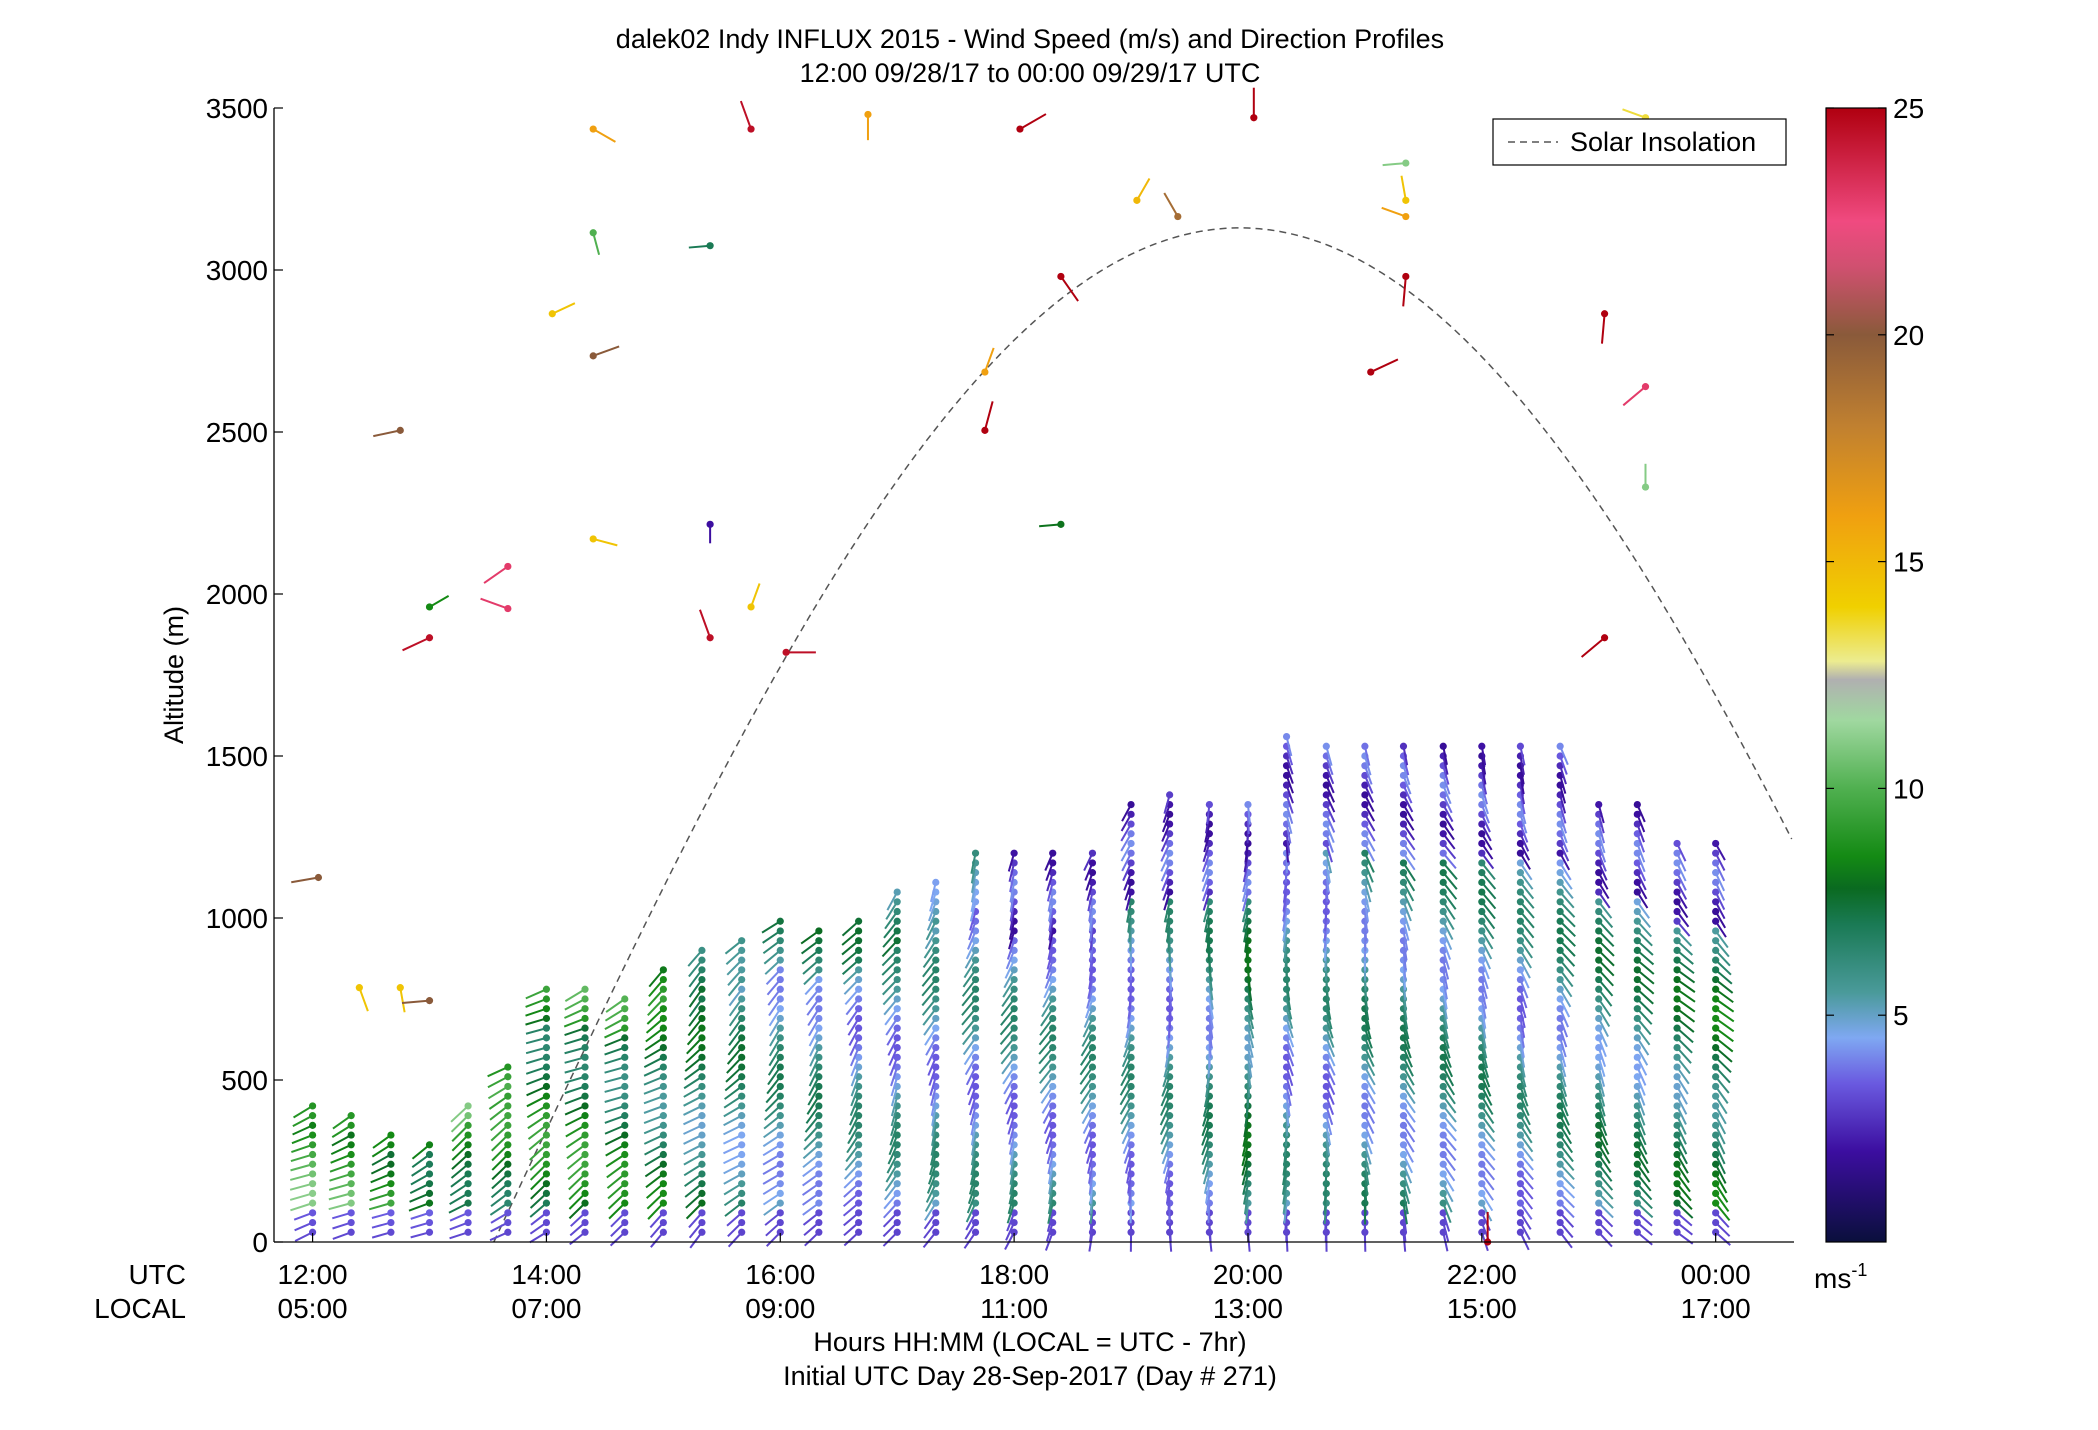 This screenshot has height=1430, width=2098. Describe the element at coordinates (1908, 788) in the screenshot. I see `colorbar-tick-label: 10` at that location.